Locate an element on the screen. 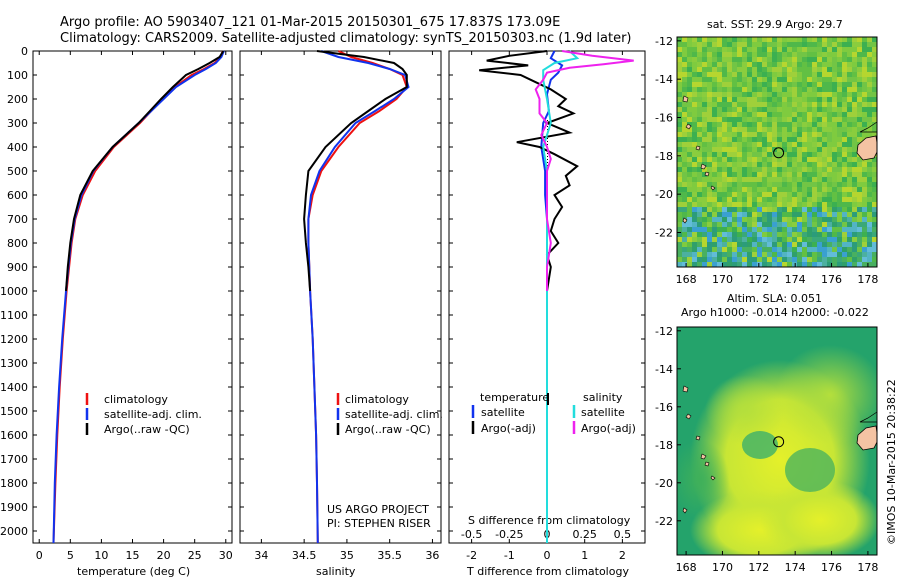 Image resolution: width=900 pixels, height=580 pixels. map-x-tick-label: 172 is located at coordinates (758, 567).